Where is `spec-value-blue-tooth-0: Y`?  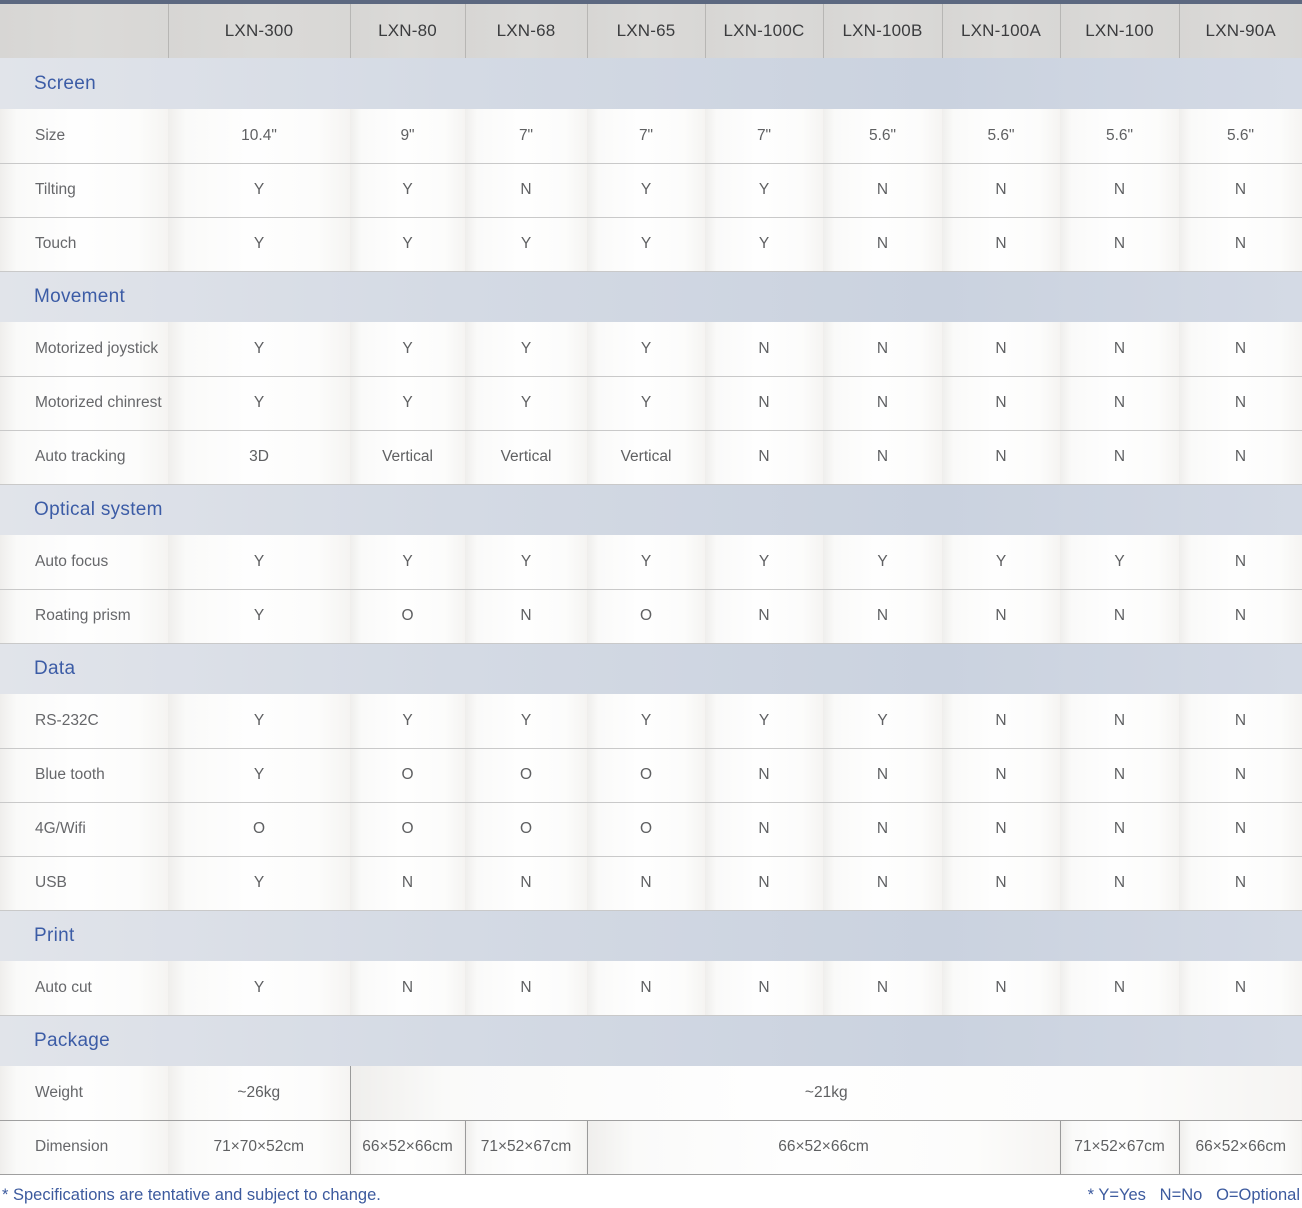
spec-value-blue-tooth-0: Y is located at coordinates (259, 775).